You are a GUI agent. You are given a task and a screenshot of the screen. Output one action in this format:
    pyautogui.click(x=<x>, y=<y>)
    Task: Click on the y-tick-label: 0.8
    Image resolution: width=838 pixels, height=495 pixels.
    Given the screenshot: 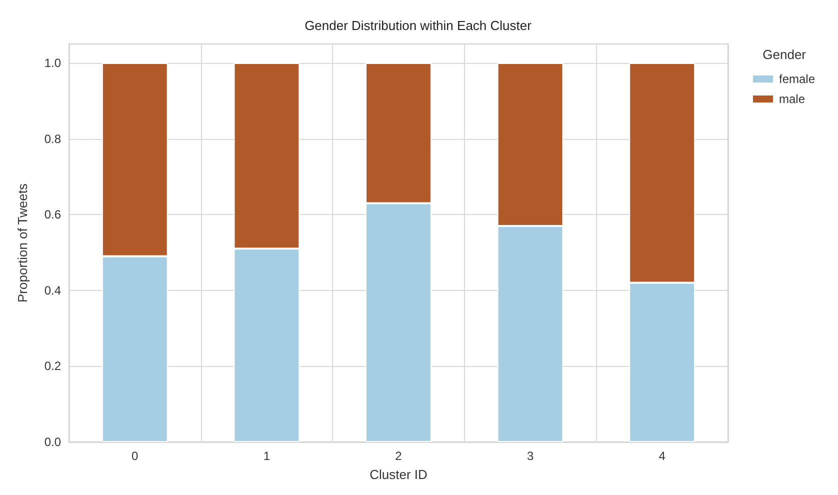 What is the action you would take?
    pyautogui.click(x=53, y=139)
    